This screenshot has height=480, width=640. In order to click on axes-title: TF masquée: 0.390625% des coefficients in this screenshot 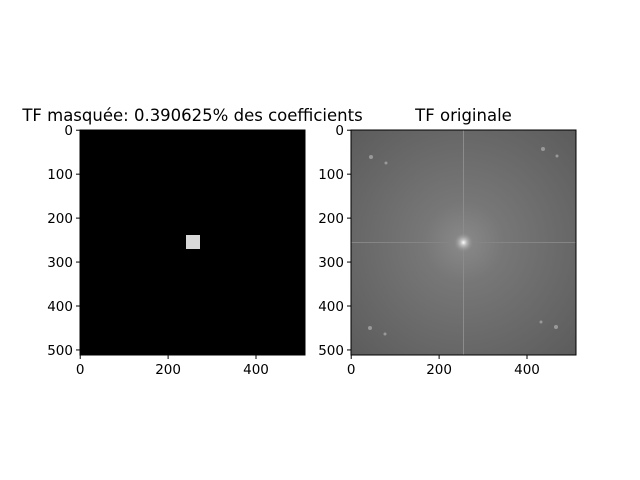, I will do `click(191, 115)`.